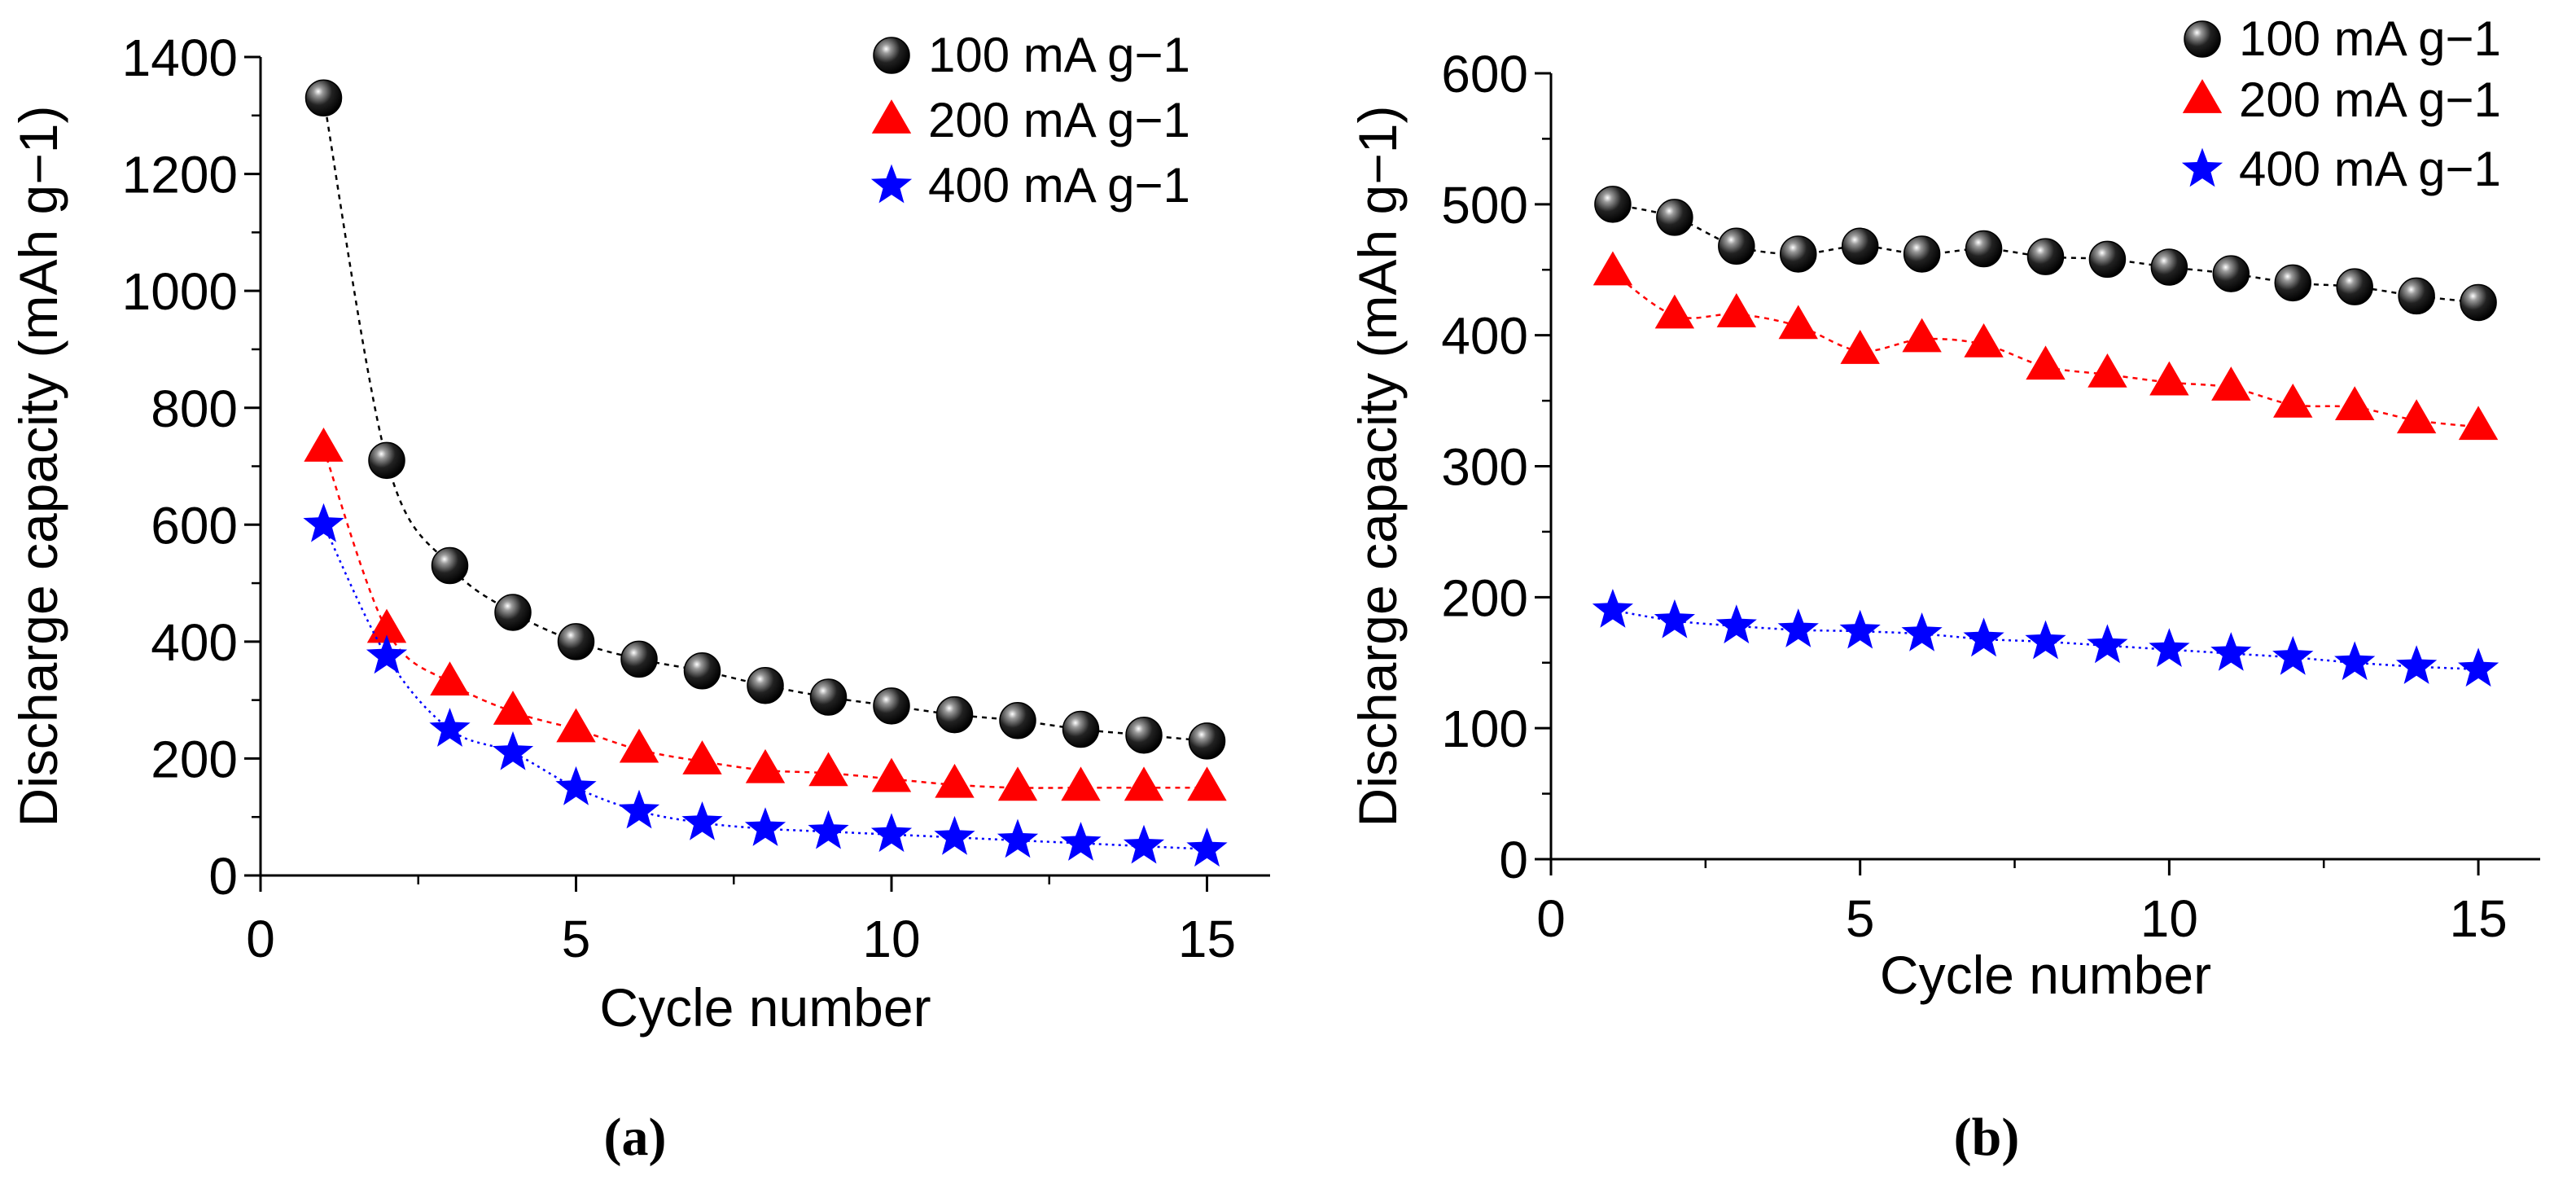  What do you see at coordinates (180, 175) in the screenshot?
I see `panel-a-y-tick-label: 1200` at bounding box center [180, 175].